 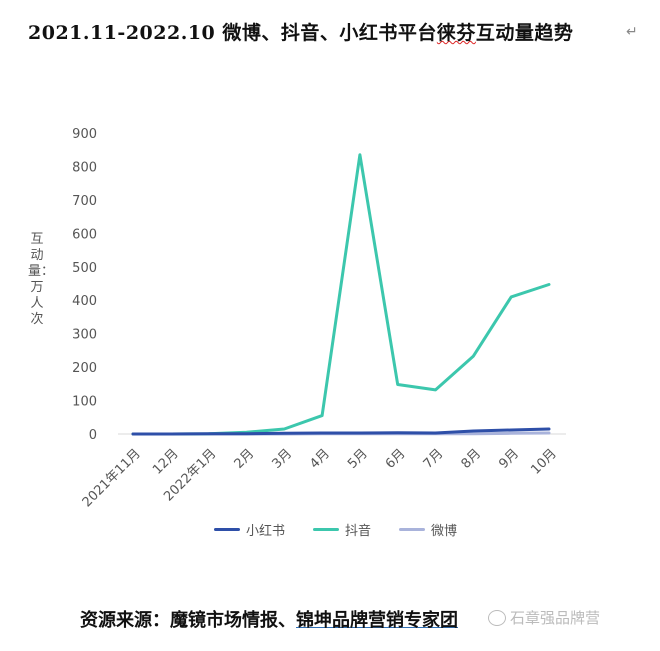 What do you see at coordinates (472, 459) in the screenshot?
I see `x-tick-label: 8月` at bounding box center [472, 459].